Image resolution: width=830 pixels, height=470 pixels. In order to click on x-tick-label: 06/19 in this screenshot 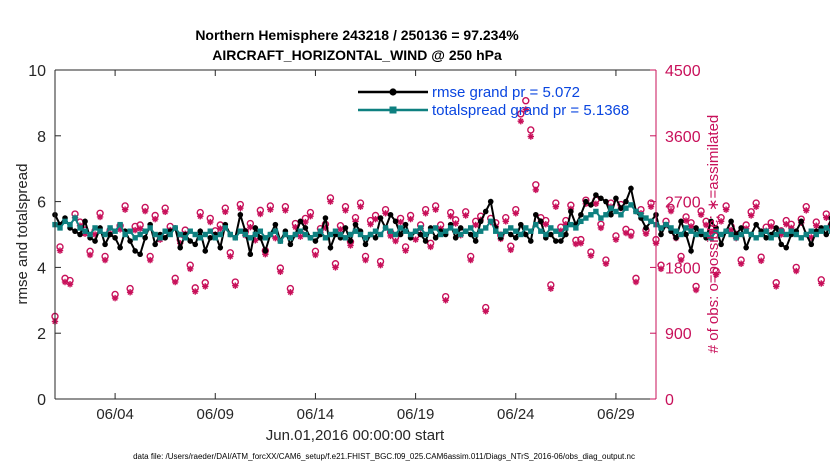, I will do `click(416, 414)`.